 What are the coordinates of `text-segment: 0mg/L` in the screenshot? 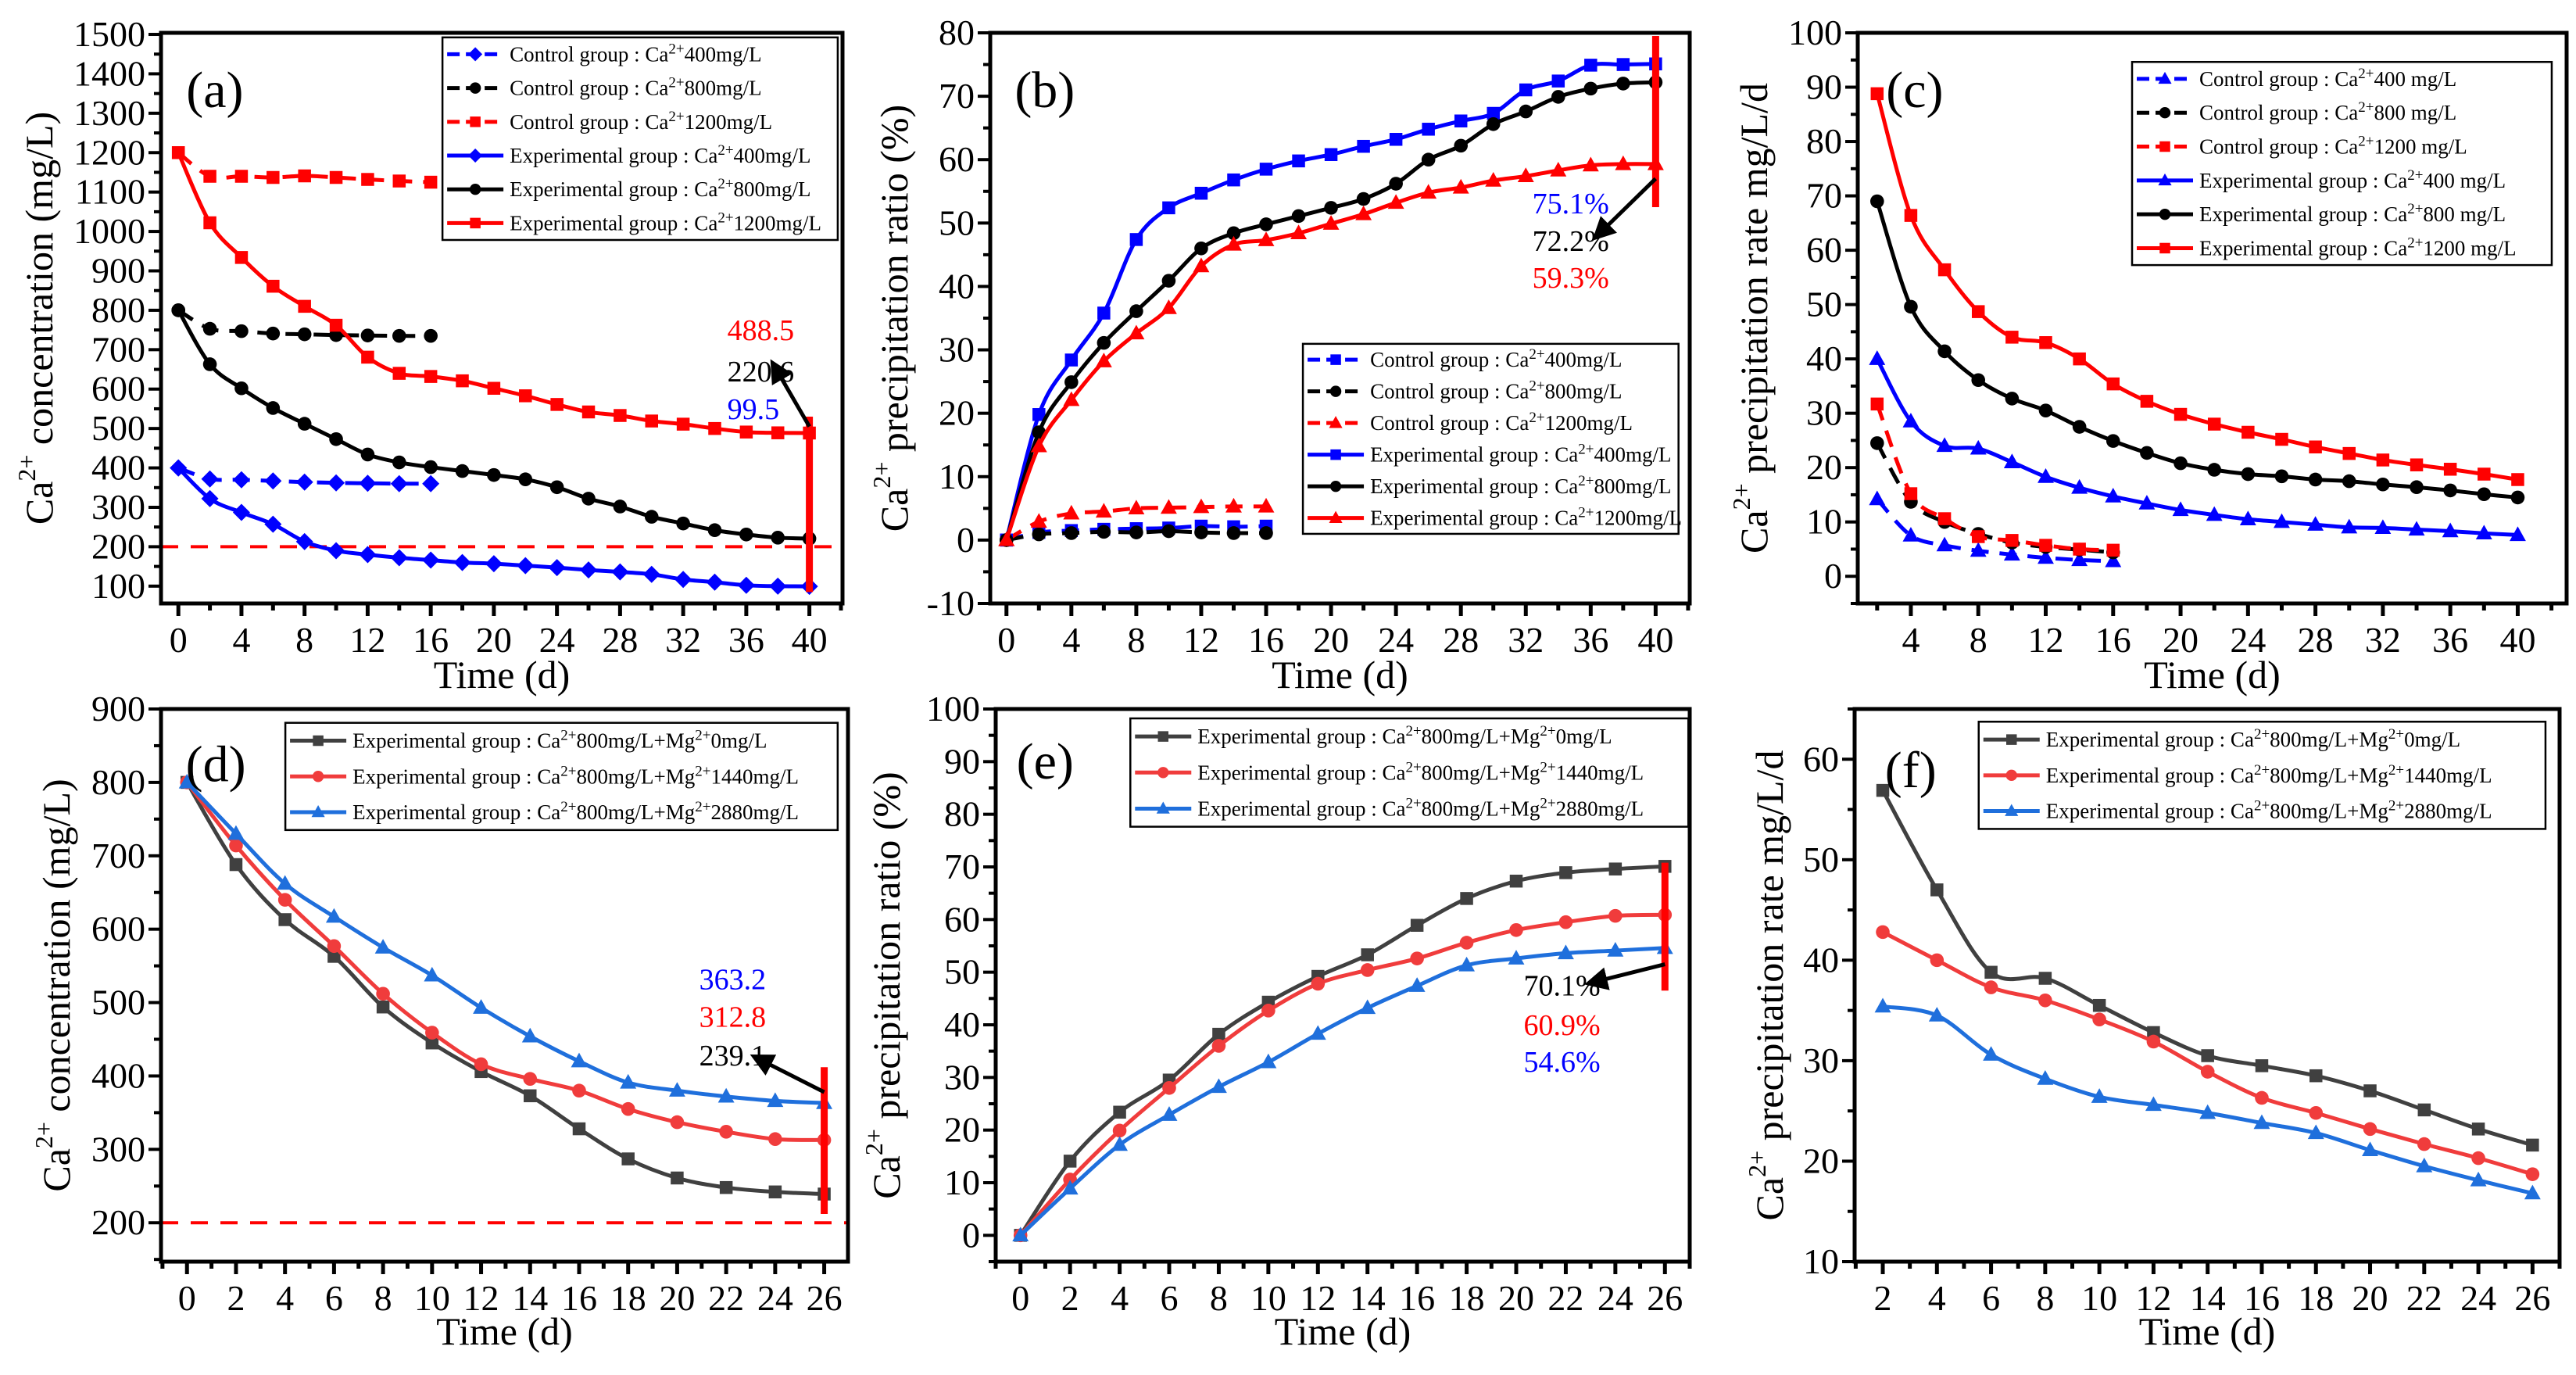 It's located at (738, 741).